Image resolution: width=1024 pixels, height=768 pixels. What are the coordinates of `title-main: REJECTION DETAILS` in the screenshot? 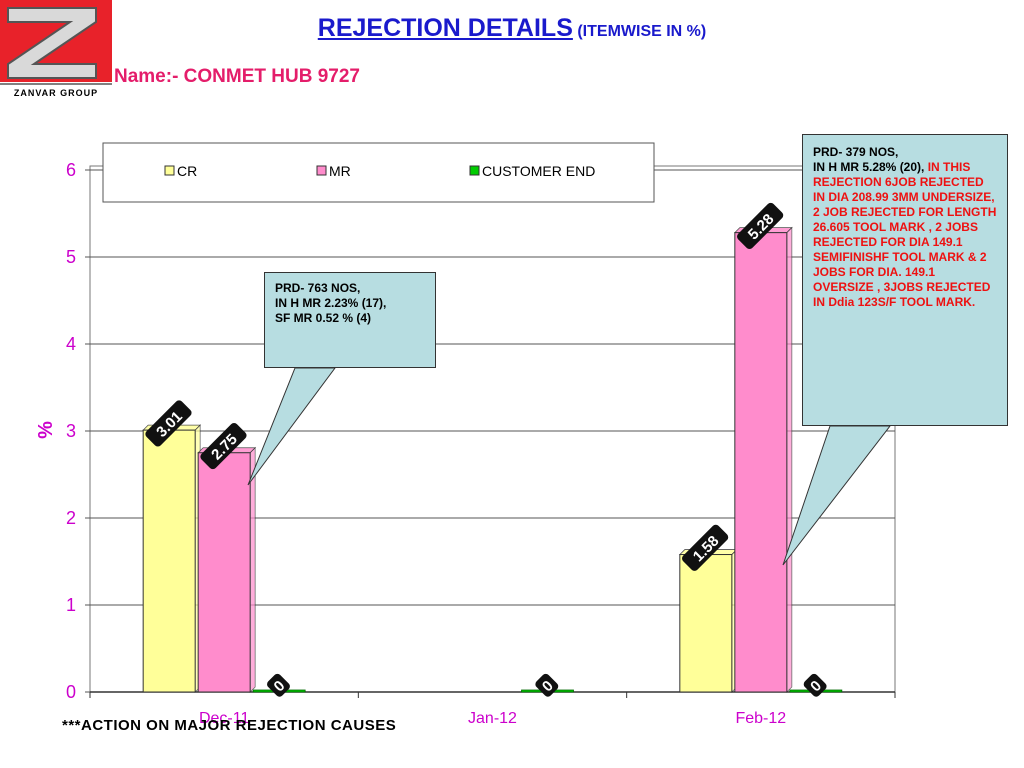 It's located at (445, 28).